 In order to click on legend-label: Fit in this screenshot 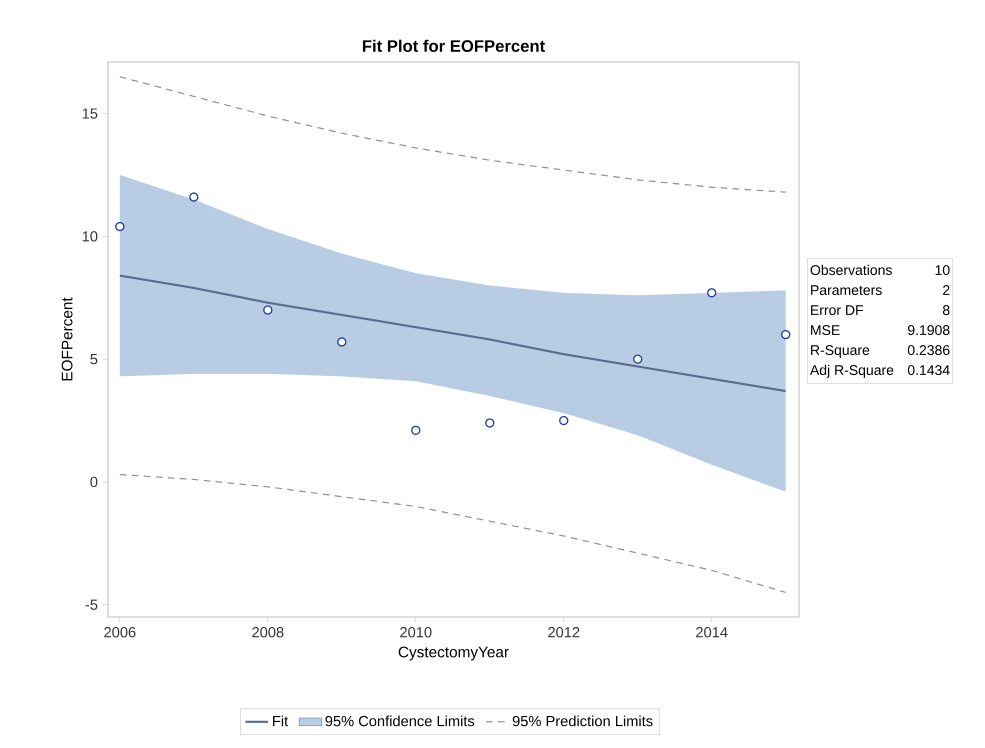, I will do `click(280, 720)`.